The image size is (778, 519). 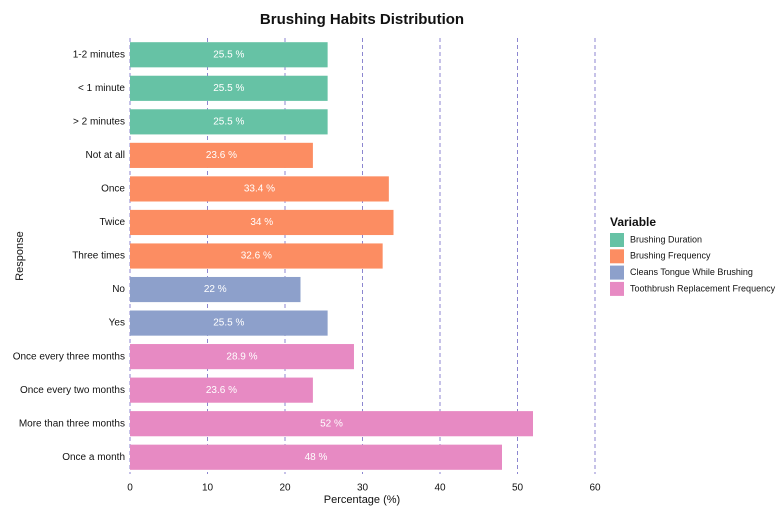 What do you see at coordinates (69, 356) in the screenshot?
I see `y-tick-label: Once every three months` at bounding box center [69, 356].